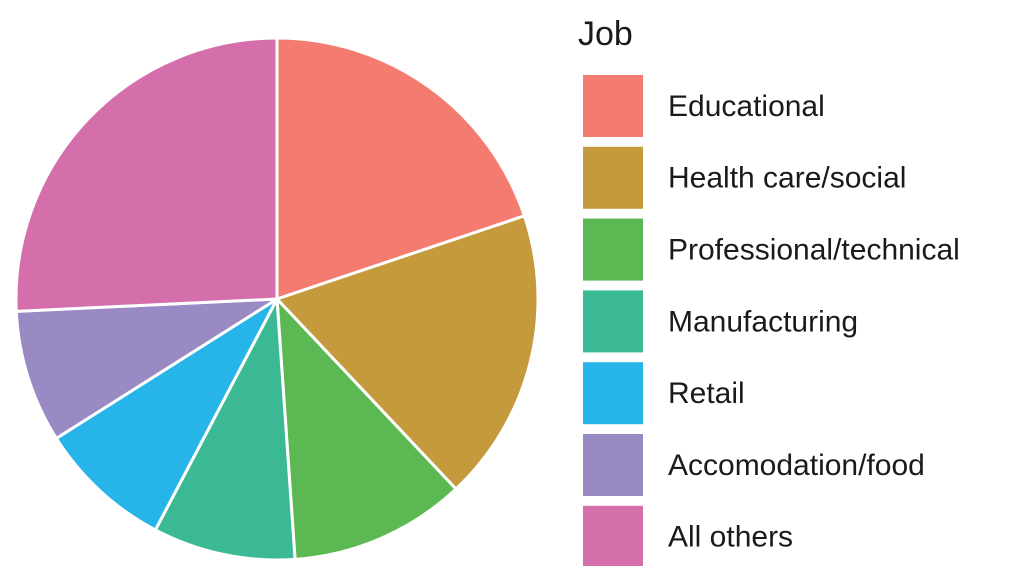 The width and height of the screenshot is (1035, 571). What do you see at coordinates (787, 178) in the screenshot?
I see `legend-label: Health care/social` at bounding box center [787, 178].